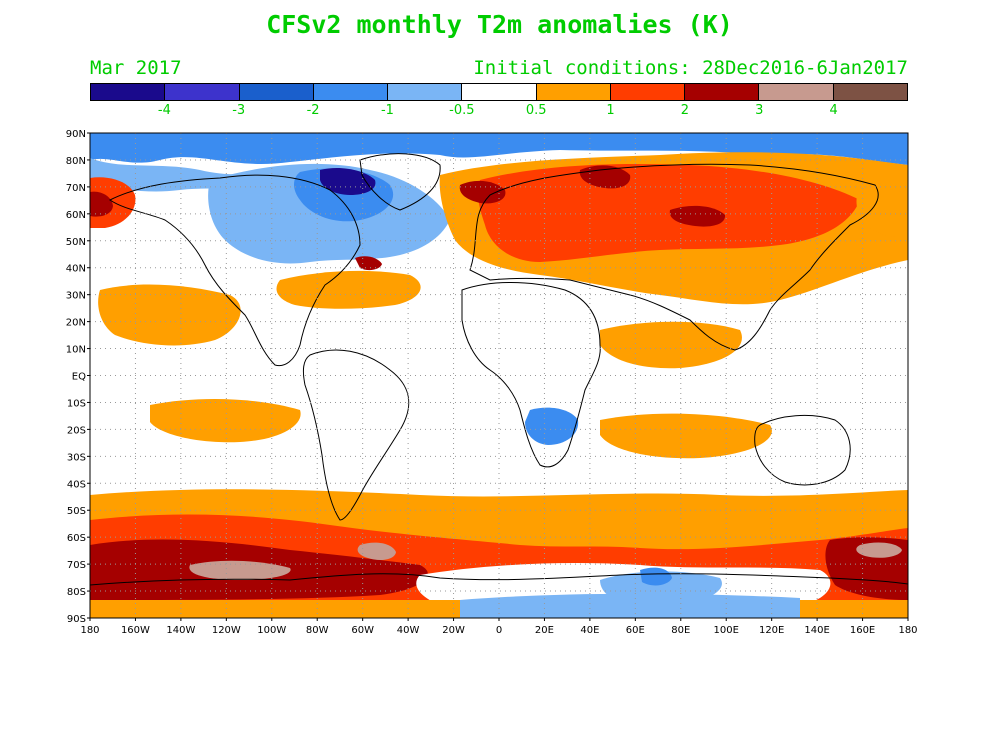 This screenshot has width=999, height=750. I want to click on initial-conditions: Initial conditions: 28Dec2016-6Jan2017, so click(690, 68).